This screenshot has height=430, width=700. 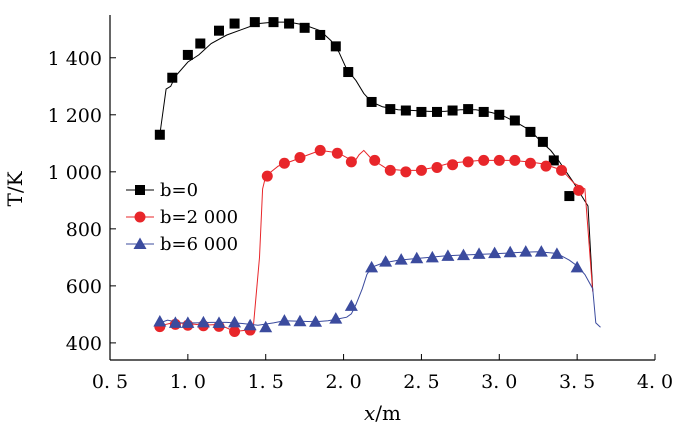 What do you see at coordinates (179, 190) in the screenshot?
I see `legend-label: b=0` at bounding box center [179, 190].